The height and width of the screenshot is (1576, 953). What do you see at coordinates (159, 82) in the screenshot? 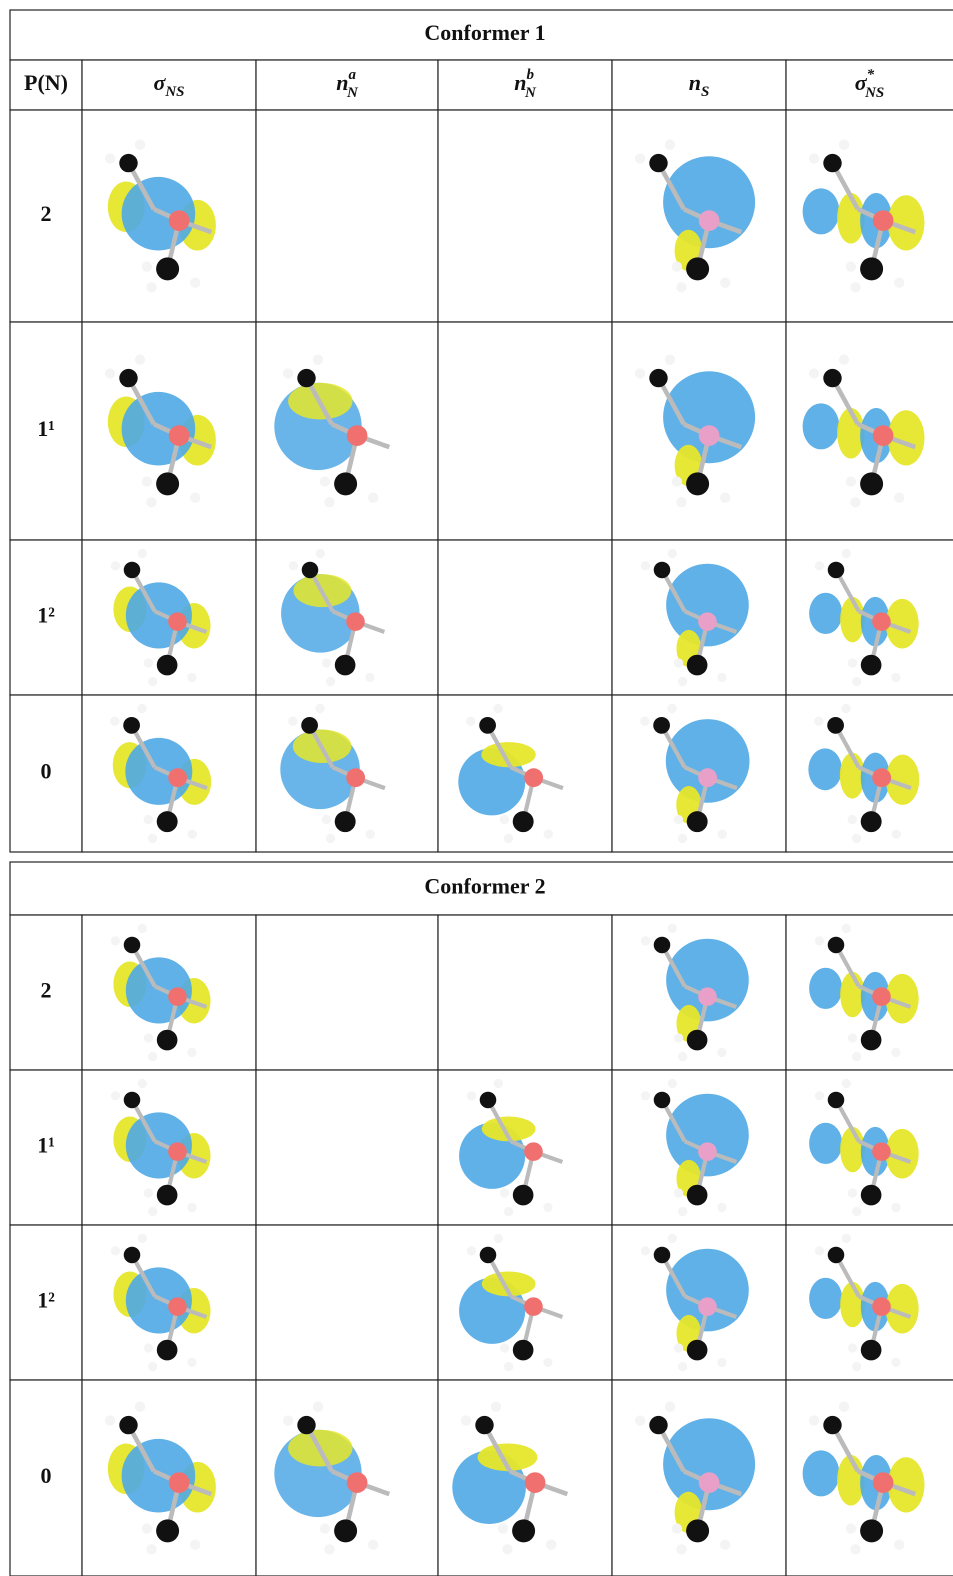
I see `header-base: σ` at bounding box center [159, 82].